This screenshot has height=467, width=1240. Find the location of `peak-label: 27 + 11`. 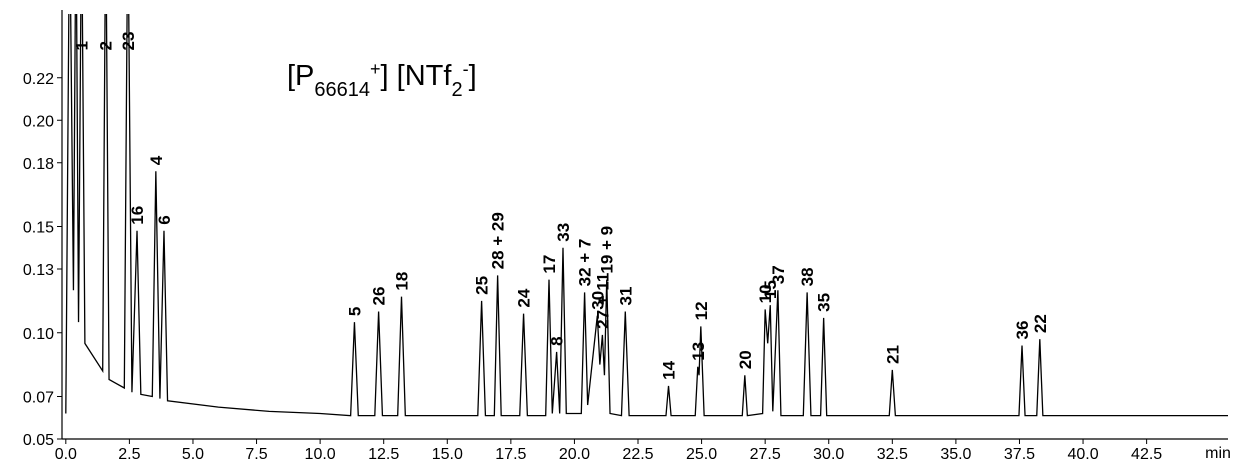

peak-label: 27 + 11 is located at coordinates (602, 301).